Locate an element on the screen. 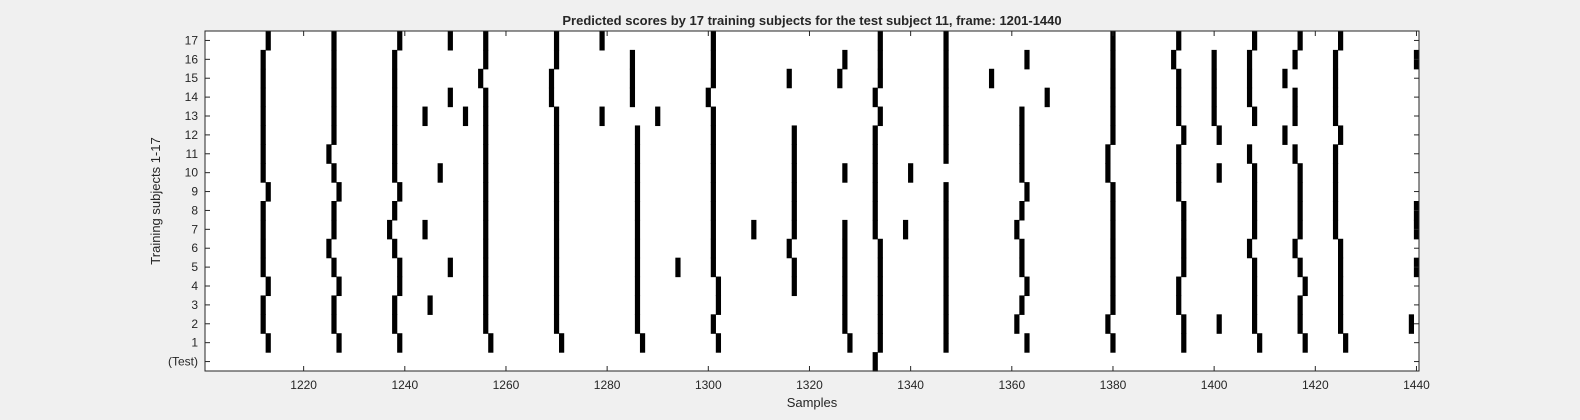  x-axis-label: Samples is located at coordinates (812, 402).